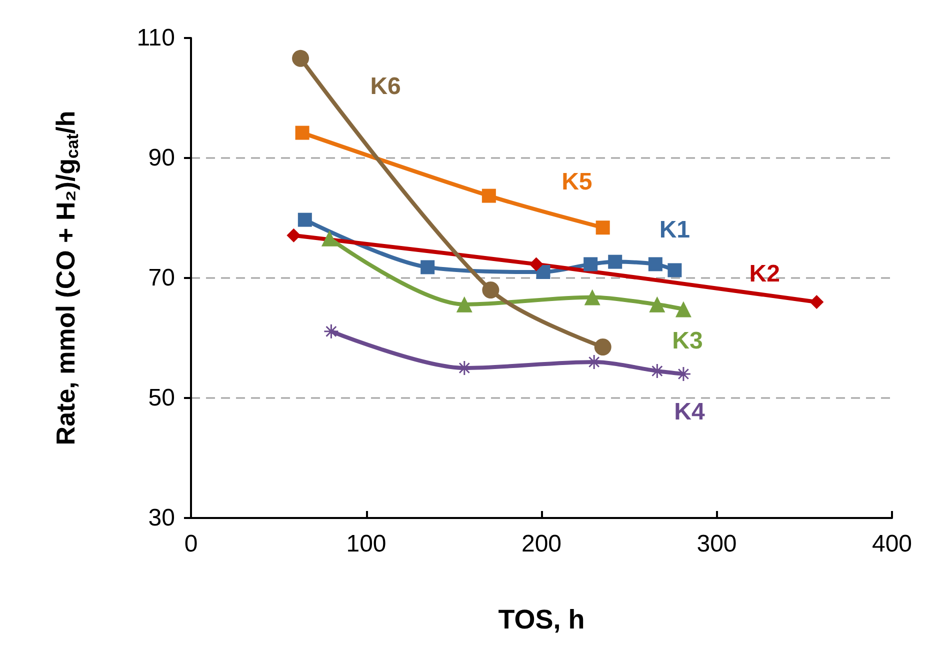 The height and width of the screenshot is (671, 936). Describe the element at coordinates (541, 619) in the screenshot. I see `x-axis-title: TOS, h` at that location.